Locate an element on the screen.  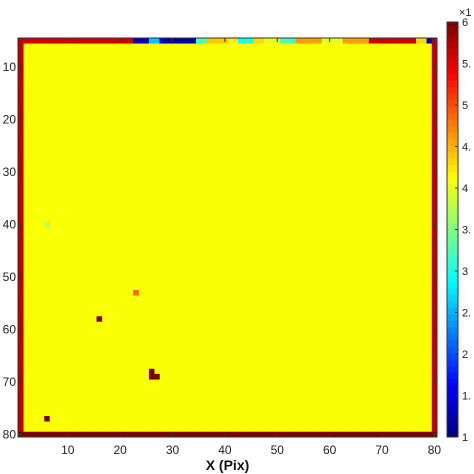
colorbar-tick-label: 6 is located at coordinates (465, 23).